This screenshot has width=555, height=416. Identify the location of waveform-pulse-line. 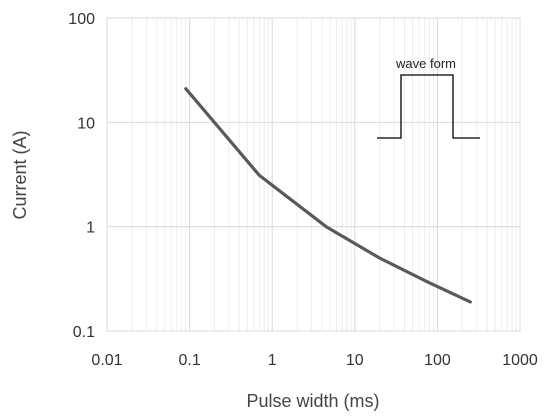
(428, 106).